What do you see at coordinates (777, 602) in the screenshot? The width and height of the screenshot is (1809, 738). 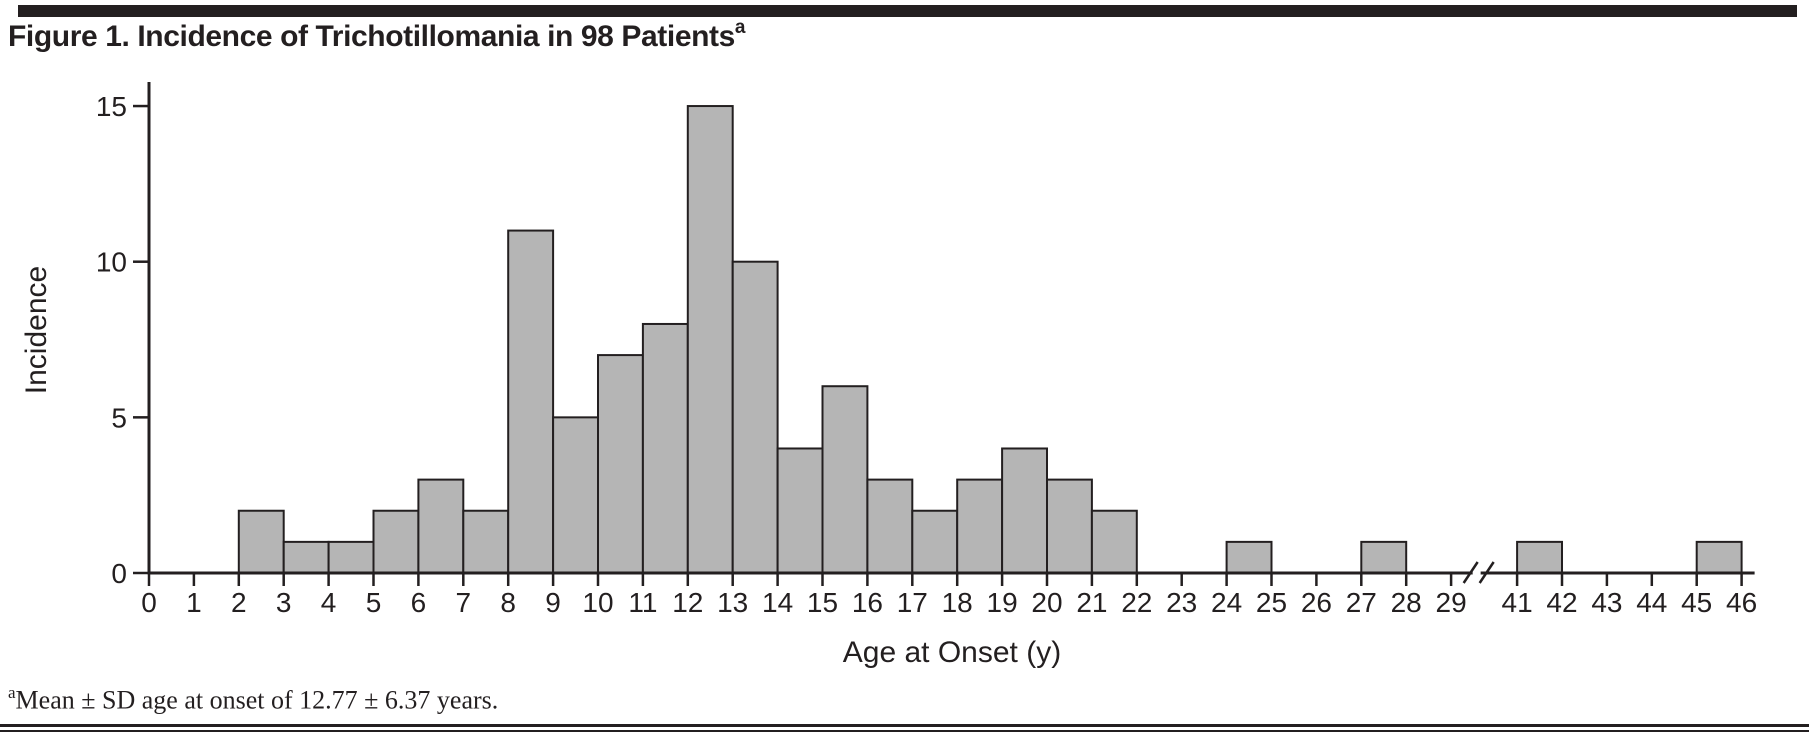 I see `x-tick-label: 14` at bounding box center [777, 602].